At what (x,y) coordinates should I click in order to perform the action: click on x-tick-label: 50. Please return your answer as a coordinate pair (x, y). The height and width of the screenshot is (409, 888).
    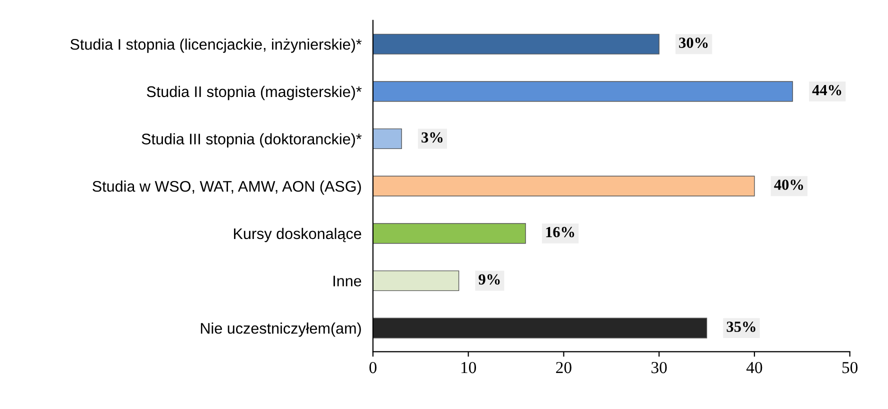
    Looking at the image, I should click on (850, 368).